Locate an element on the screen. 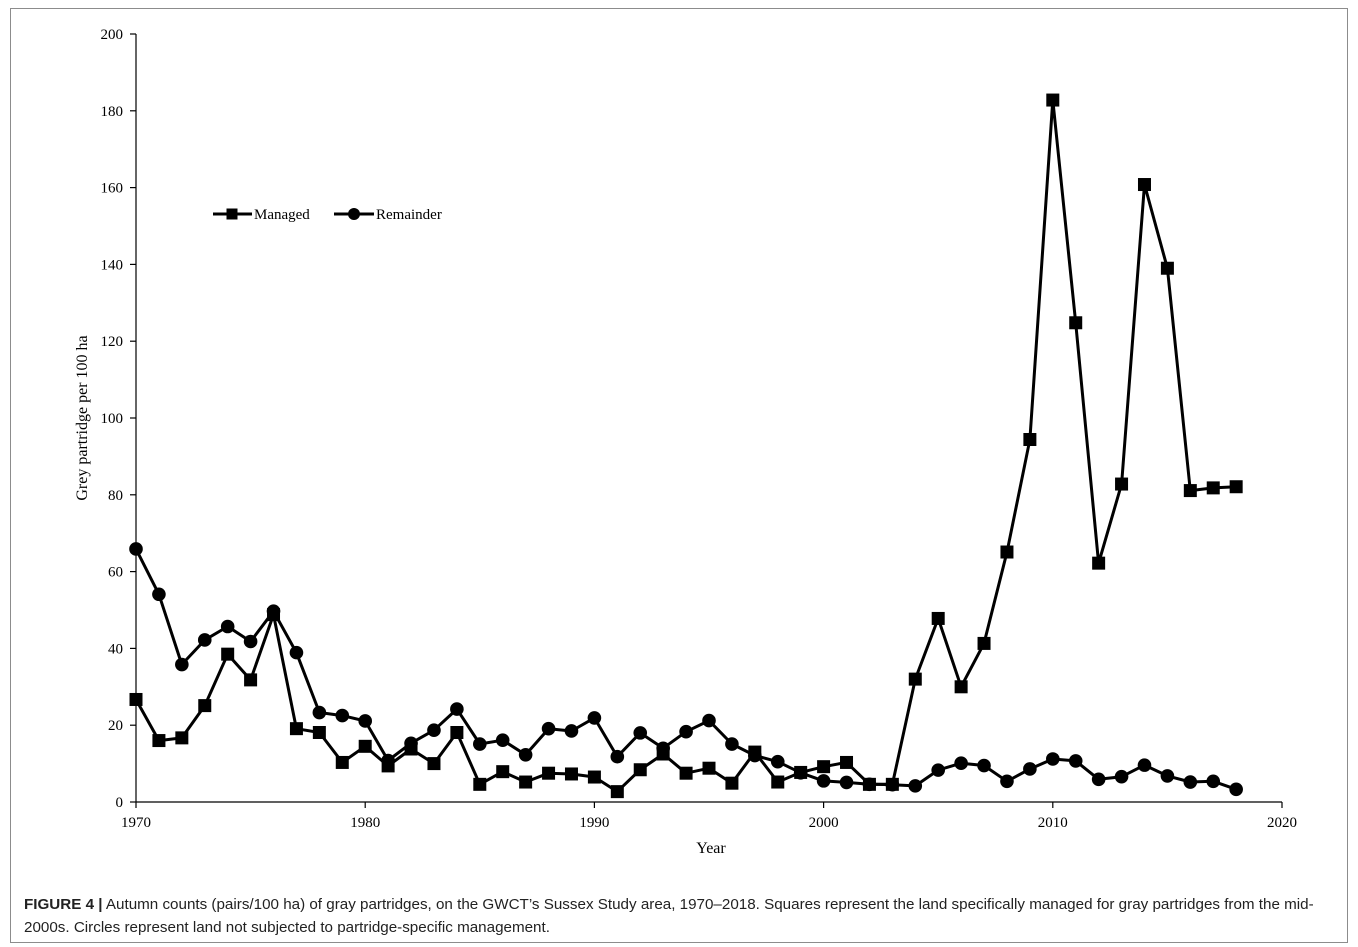 The image size is (1358, 947). x-tick-label: 2010 is located at coordinates (1053, 823).